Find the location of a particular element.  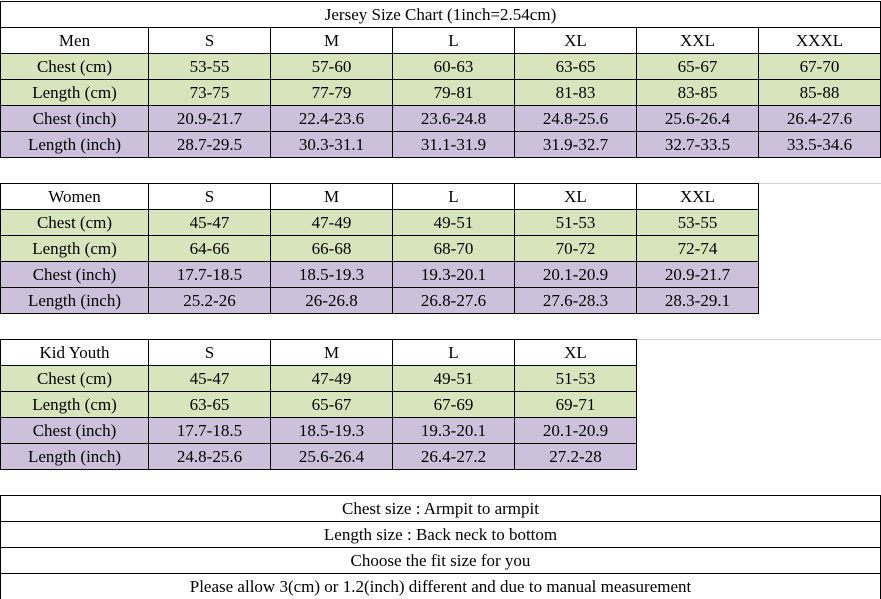

measure-value: 67-69 is located at coordinates (453, 404).